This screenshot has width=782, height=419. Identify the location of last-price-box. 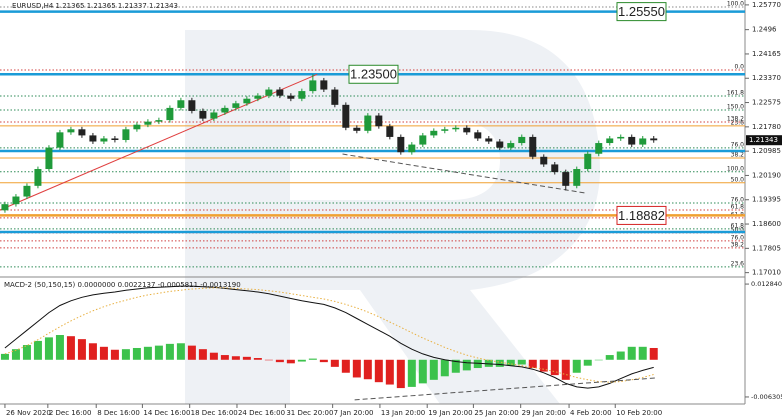
(764, 140).